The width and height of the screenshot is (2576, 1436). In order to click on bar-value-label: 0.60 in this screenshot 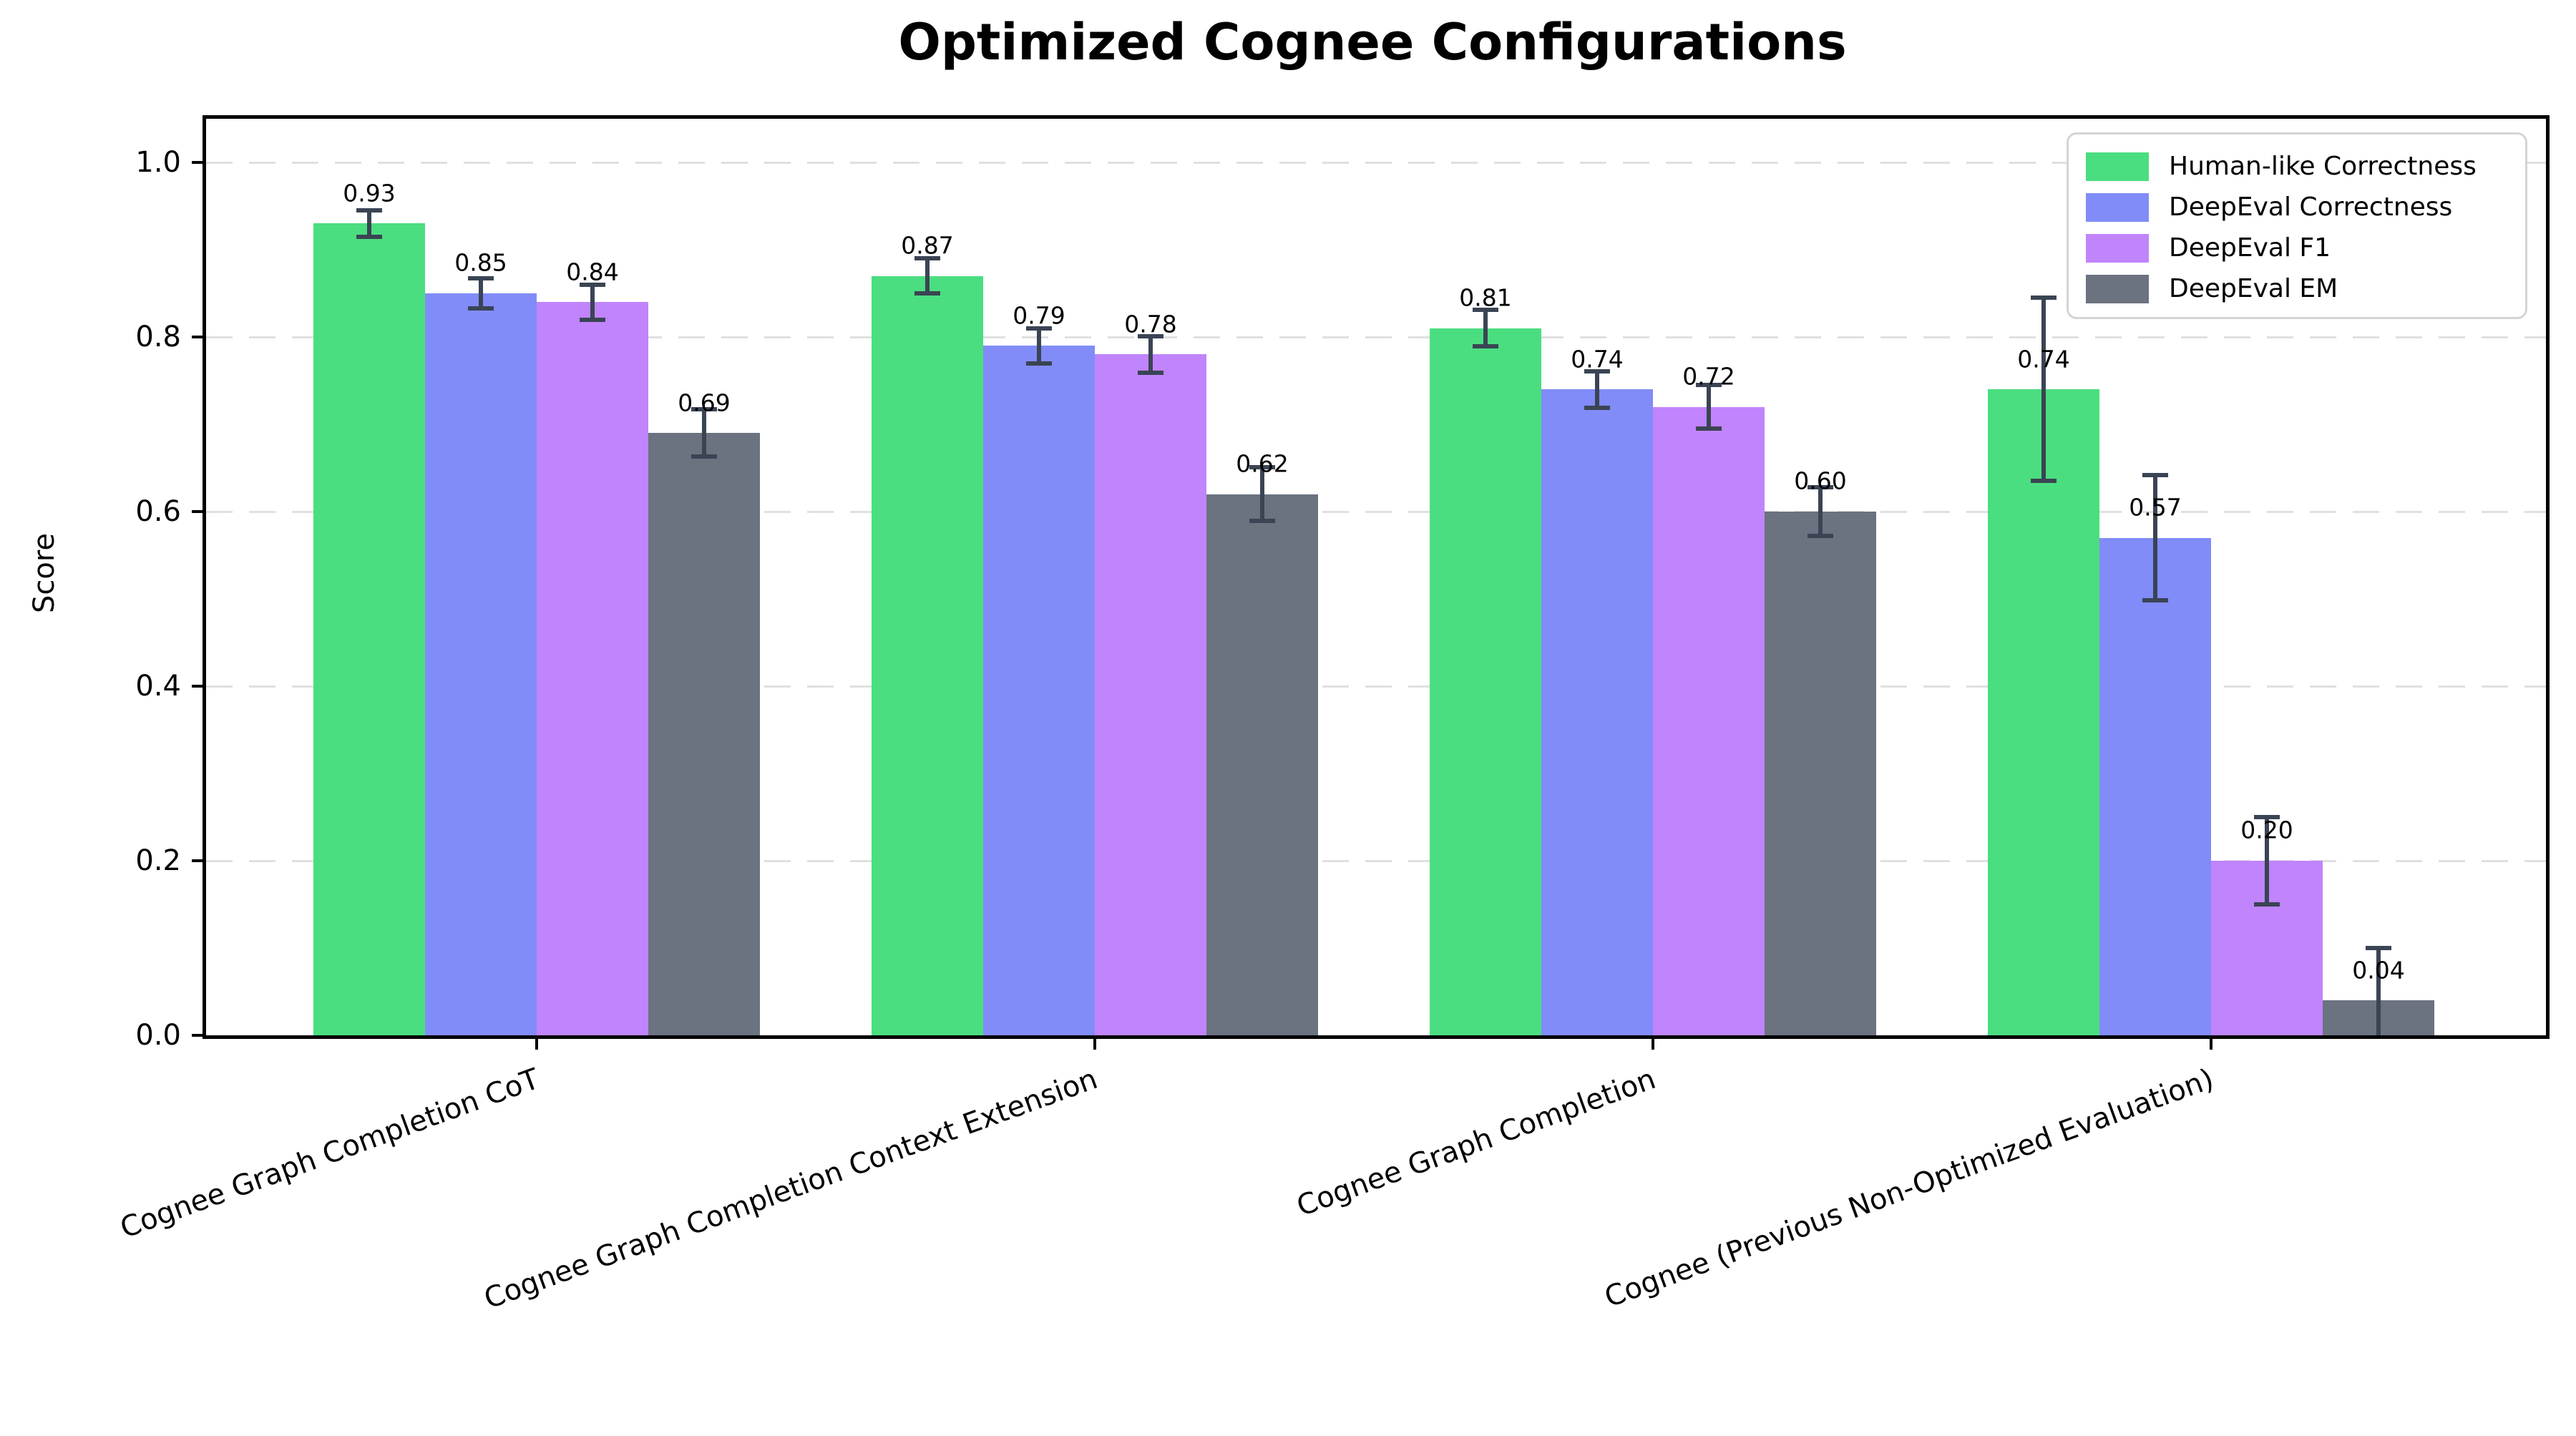, I will do `click(1820, 481)`.